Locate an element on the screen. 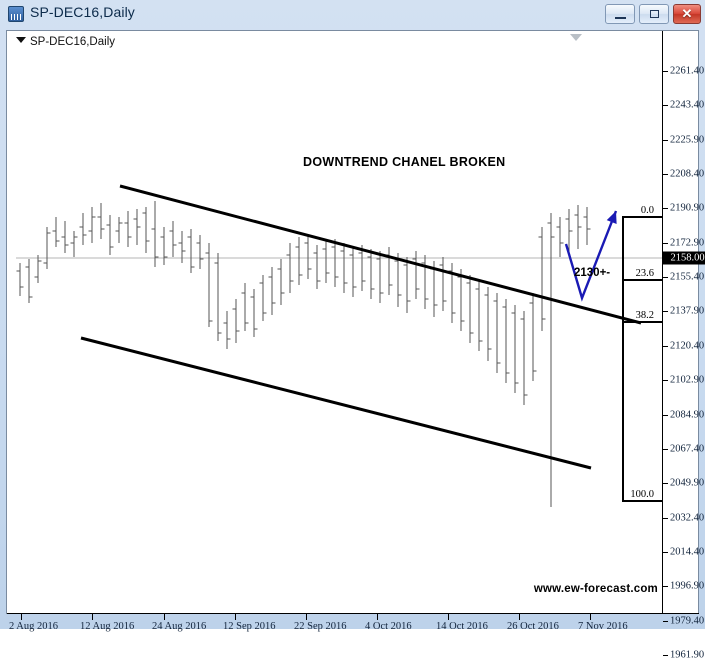 This screenshot has height=660, width=705. date-axis-label: 12 Aug 2016 is located at coordinates (107, 626).